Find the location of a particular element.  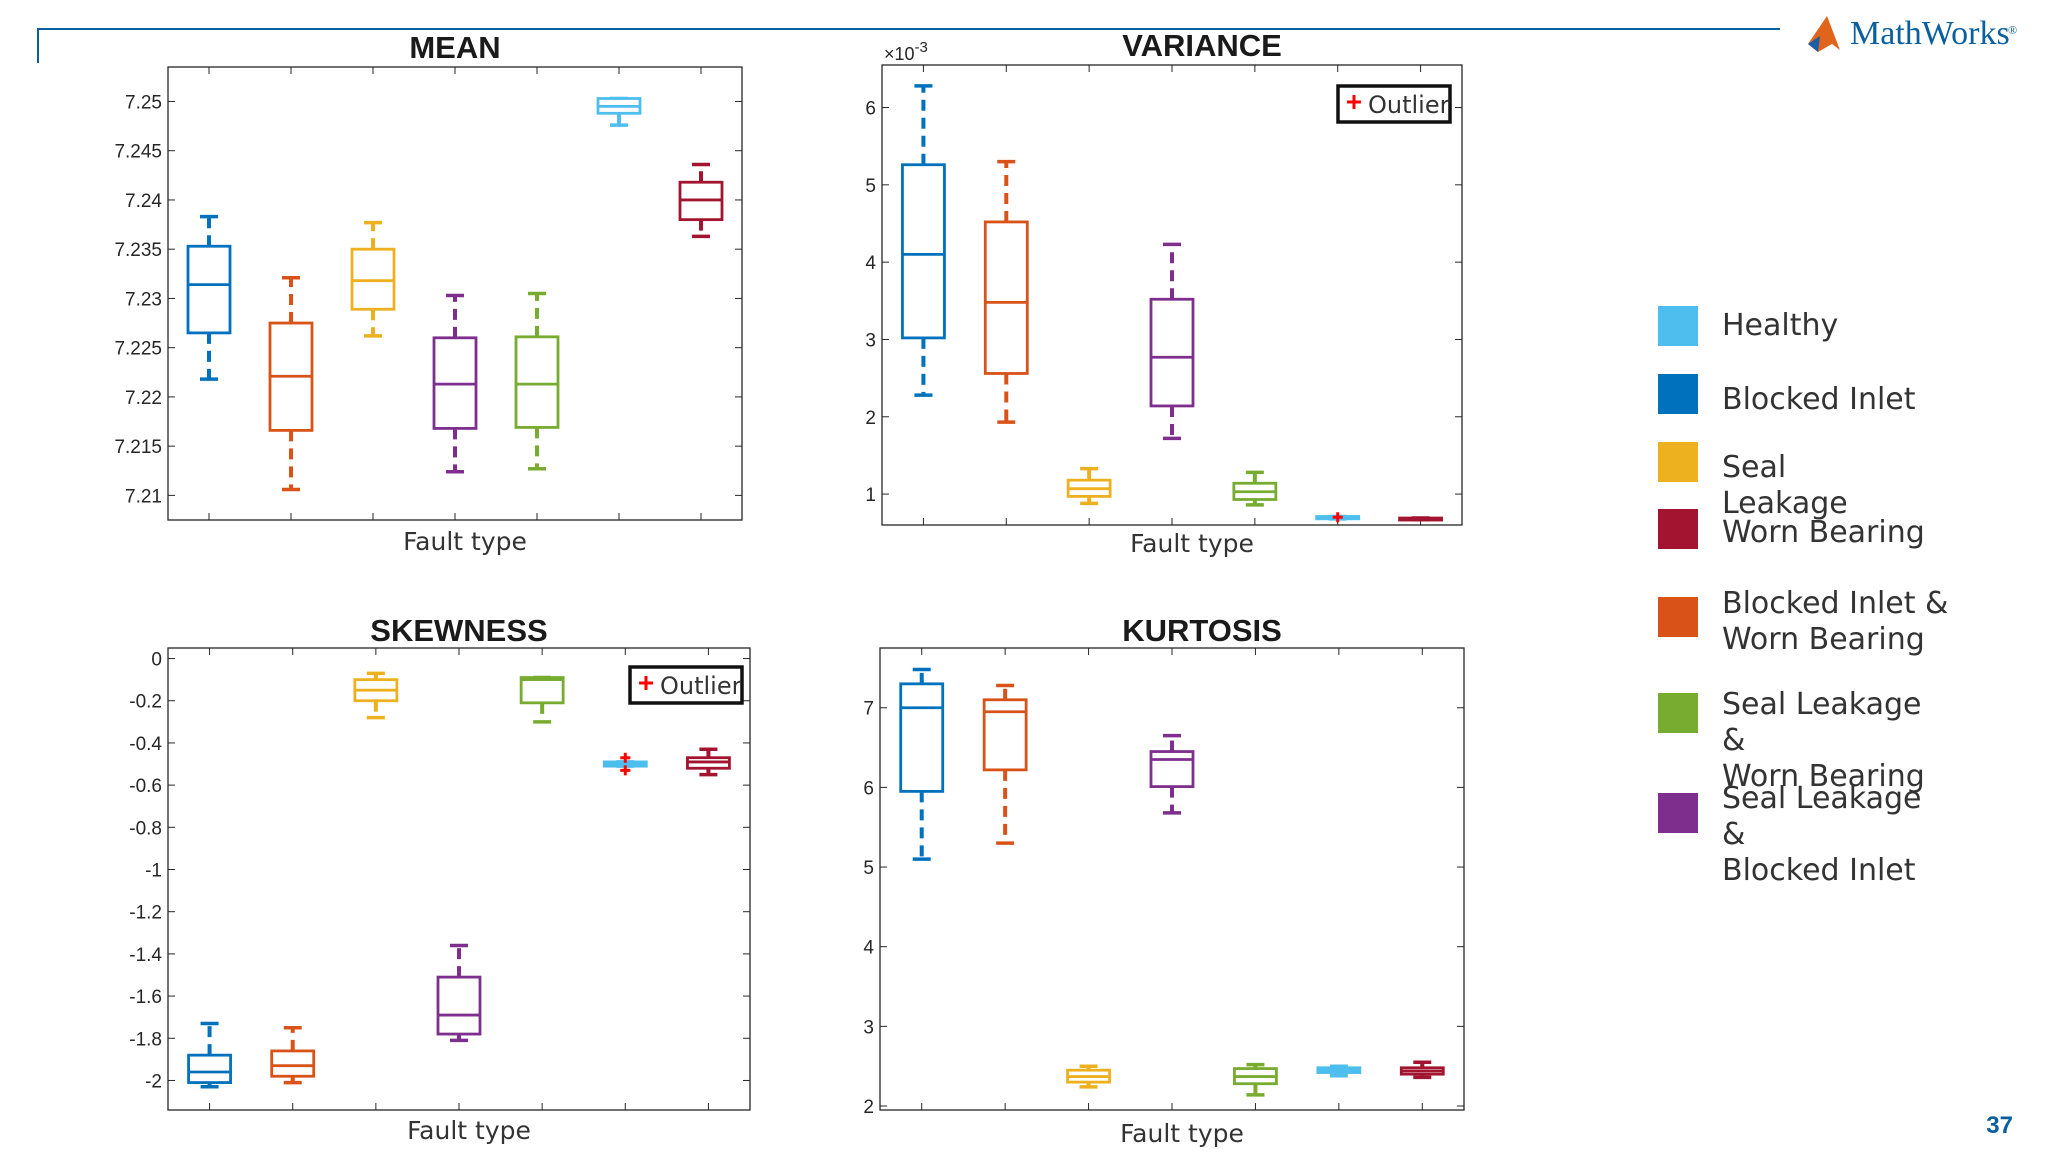

y-tick-label: 1 is located at coordinates (870, 495).